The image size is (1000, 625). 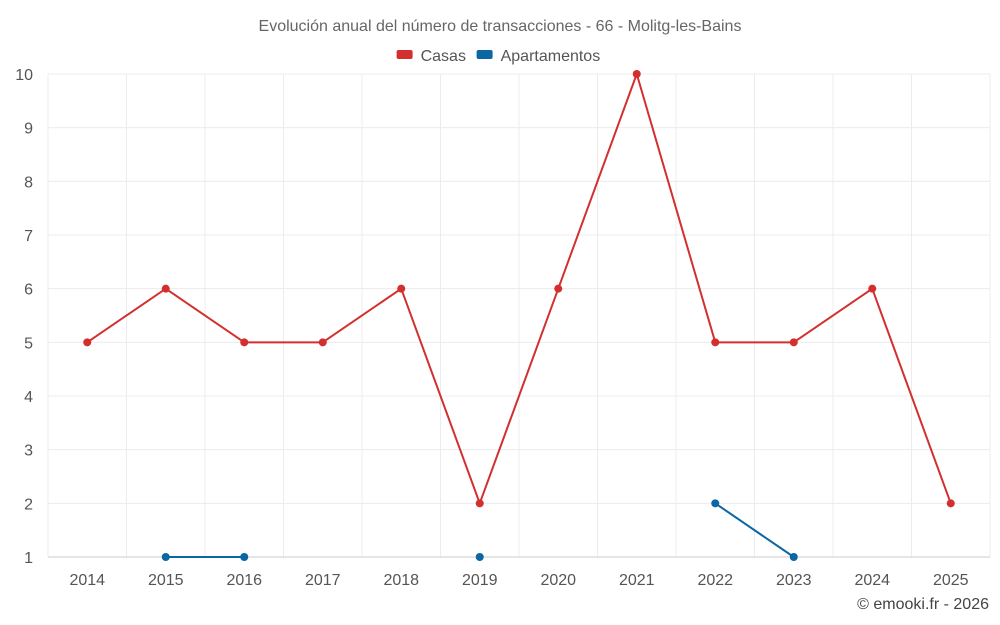 I want to click on y-tick-label: 9, so click(x=28, y=129).